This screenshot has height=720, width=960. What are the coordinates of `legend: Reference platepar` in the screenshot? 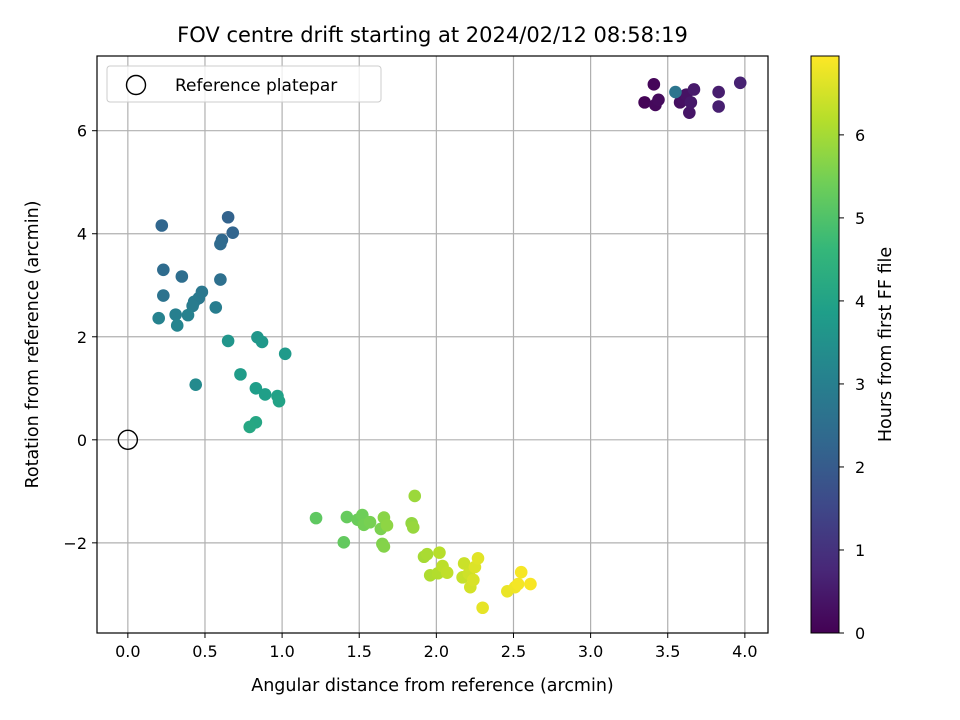 It's located at (244, 84).